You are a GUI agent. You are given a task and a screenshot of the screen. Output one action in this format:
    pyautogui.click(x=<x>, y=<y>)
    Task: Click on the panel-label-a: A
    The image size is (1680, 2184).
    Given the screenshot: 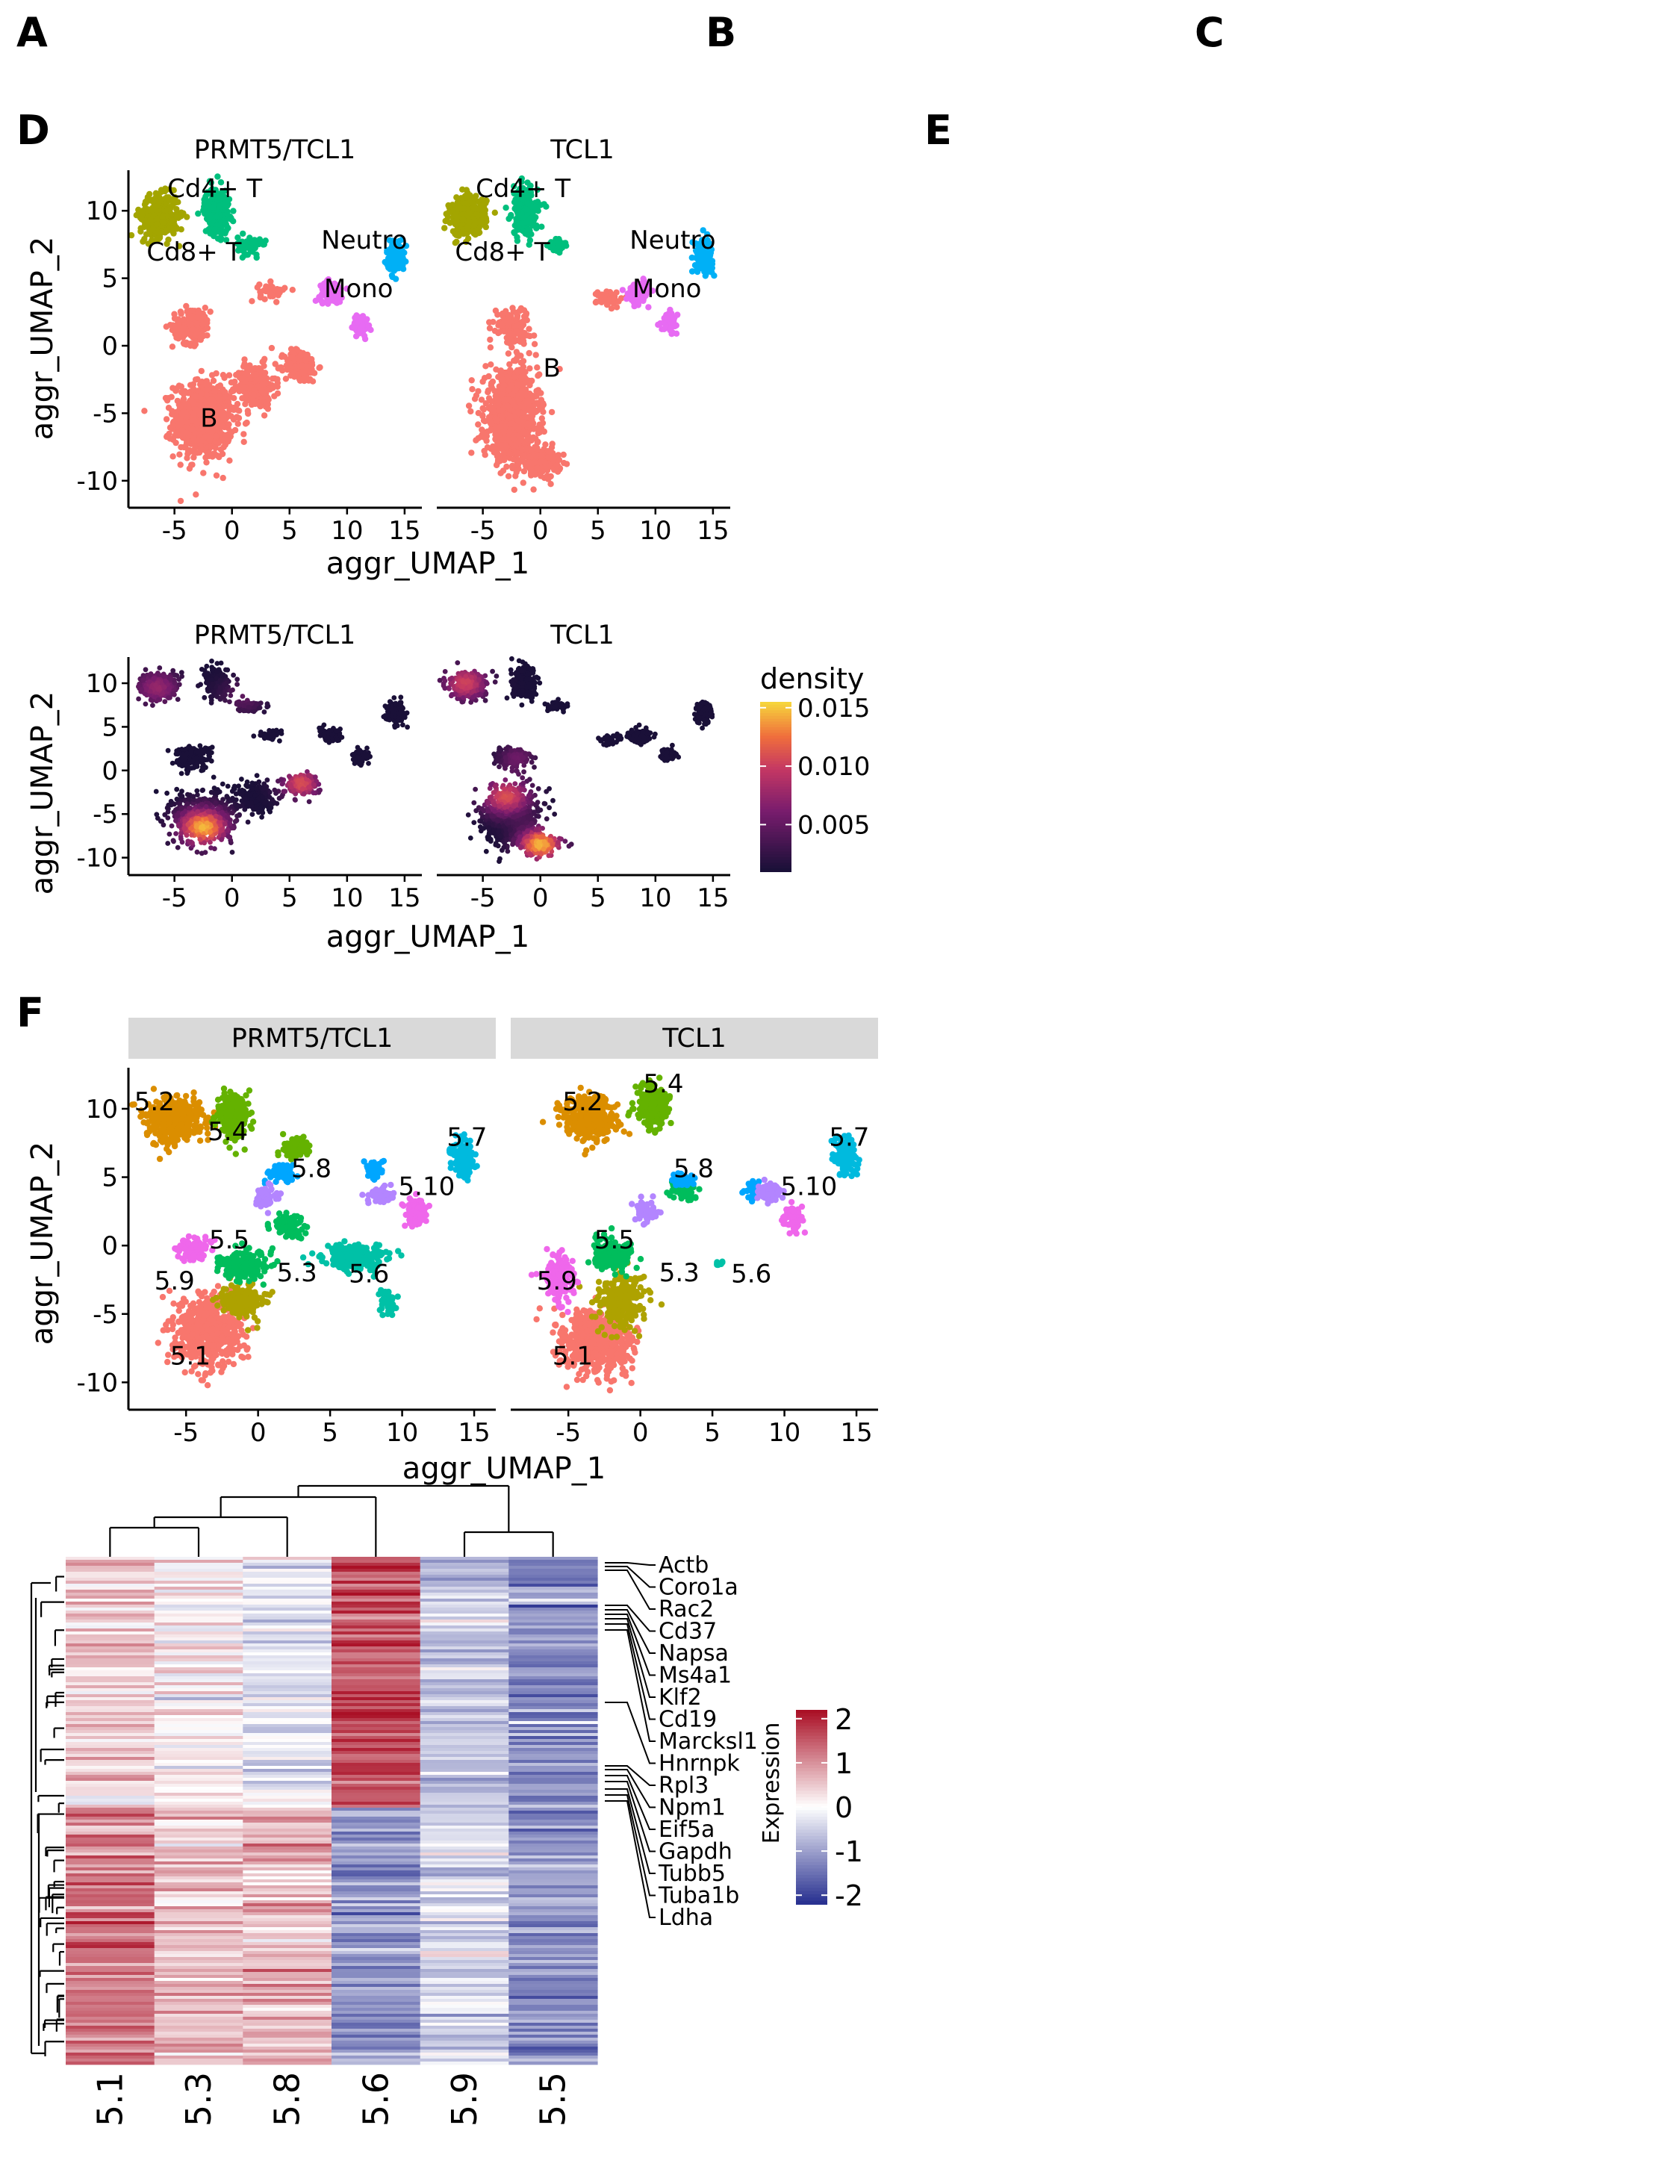 What is the action you would take?
    pyautogui.click(x=32, y=32)
    